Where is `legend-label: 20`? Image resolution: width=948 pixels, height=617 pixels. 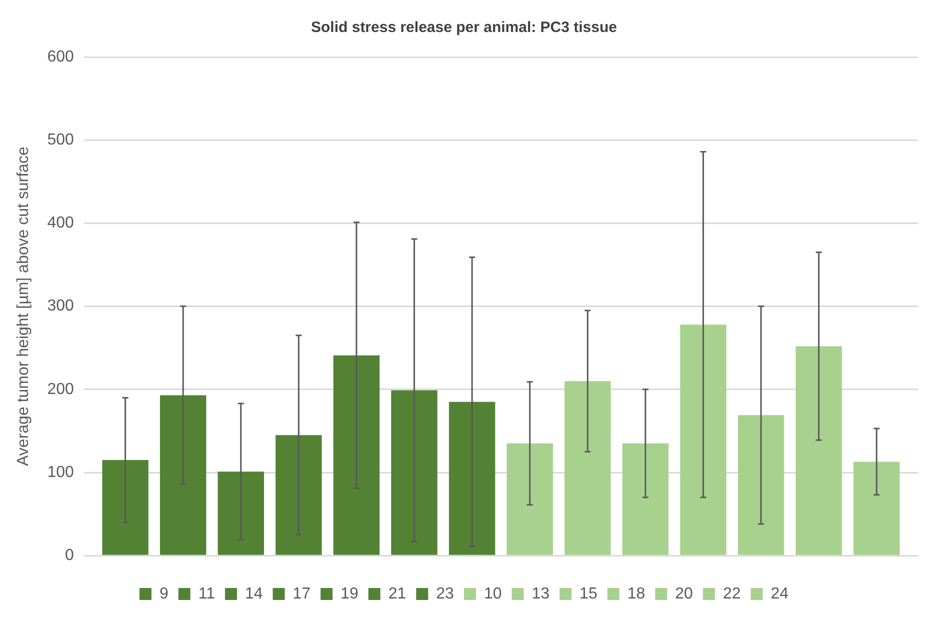
legend-label: 20 is located at coordinates (684, 593).